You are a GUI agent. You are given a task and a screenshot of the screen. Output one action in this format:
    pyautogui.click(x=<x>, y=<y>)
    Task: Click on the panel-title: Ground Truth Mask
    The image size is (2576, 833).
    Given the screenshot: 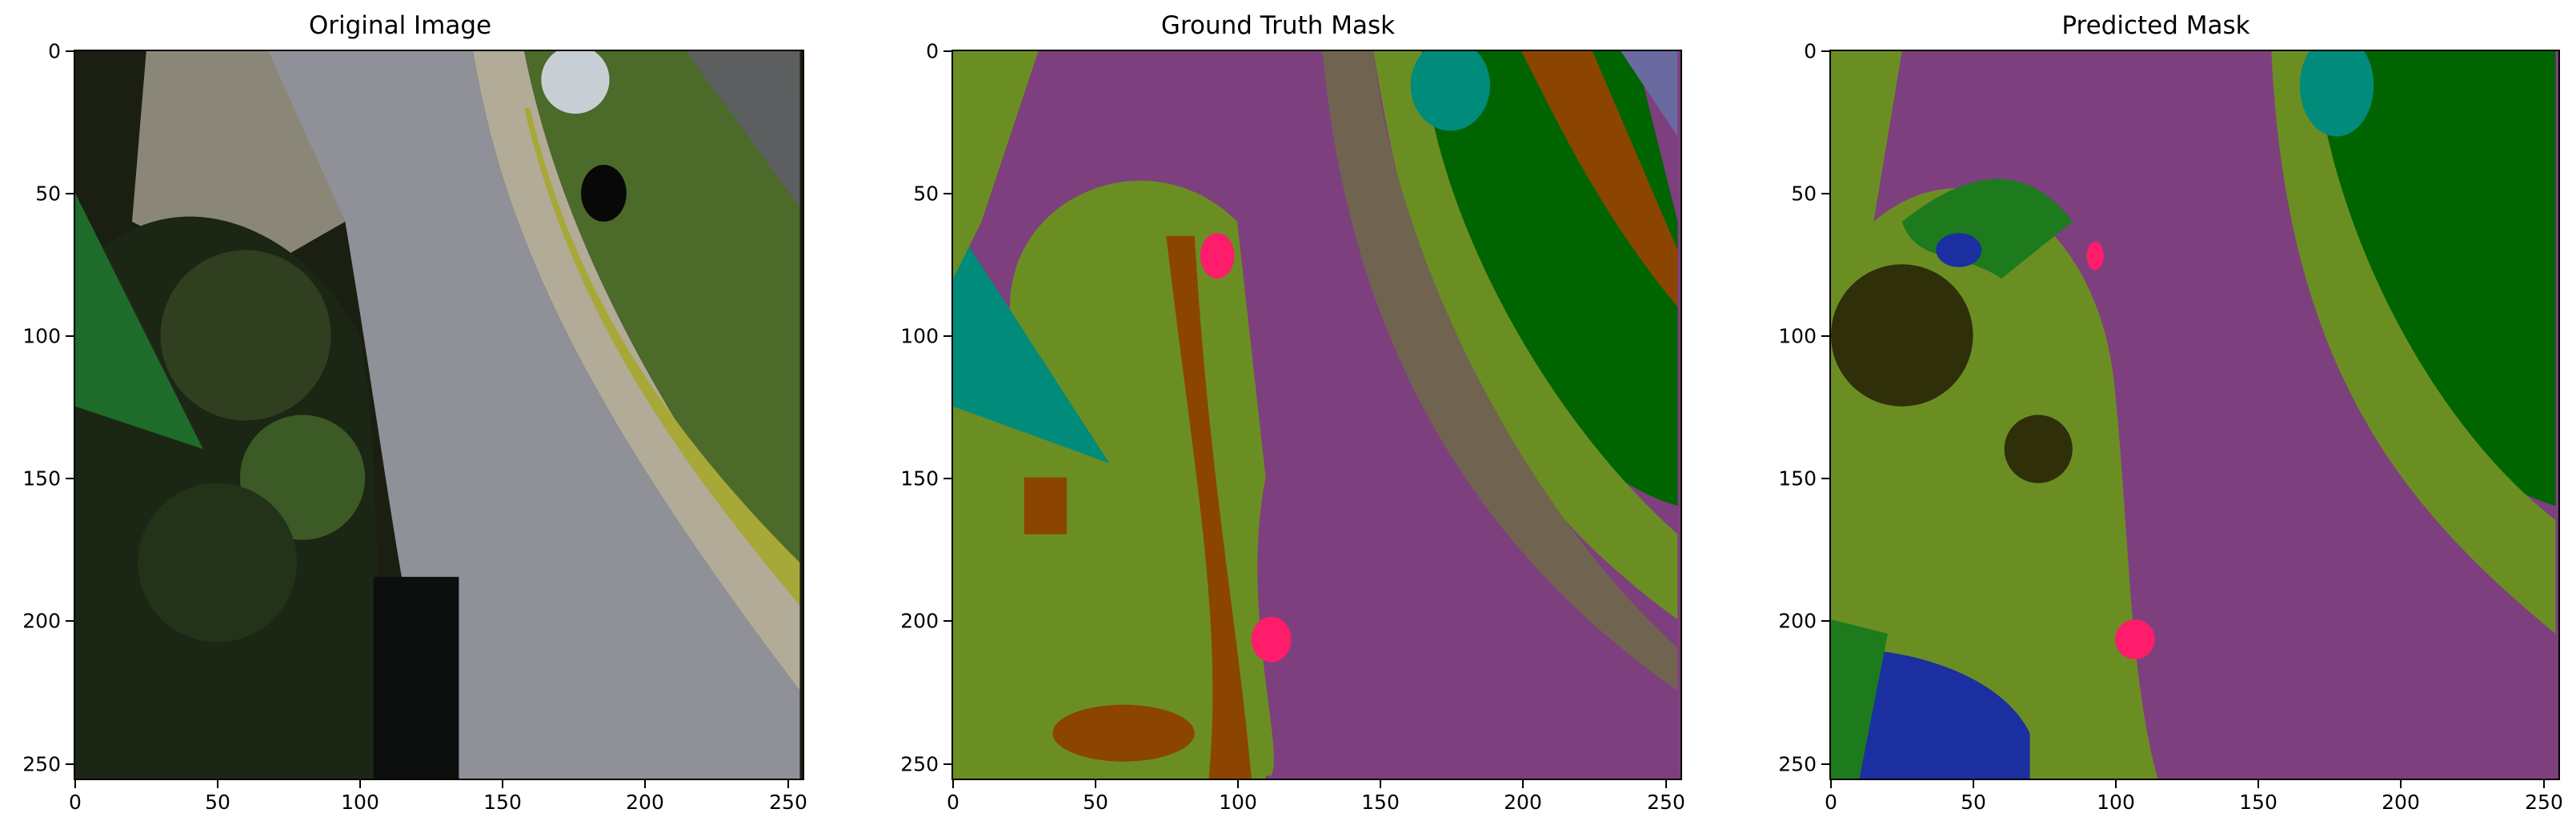 What is the action you would take?
    pyautogui.click(x=1278, y=25)
    